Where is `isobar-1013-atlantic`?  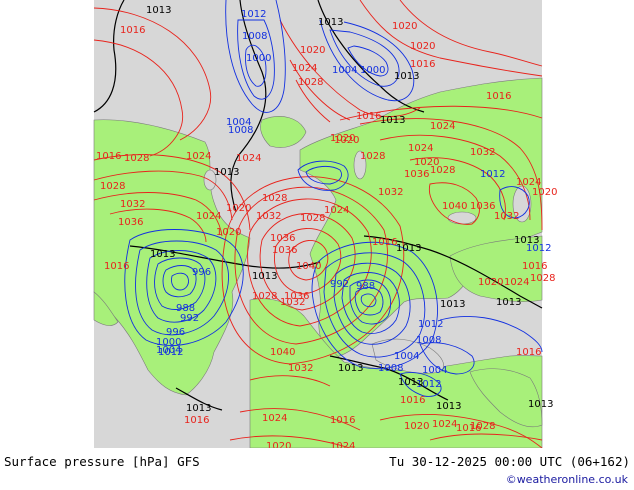
isobar-1013-atlantic is located at coordinates (225, 257).